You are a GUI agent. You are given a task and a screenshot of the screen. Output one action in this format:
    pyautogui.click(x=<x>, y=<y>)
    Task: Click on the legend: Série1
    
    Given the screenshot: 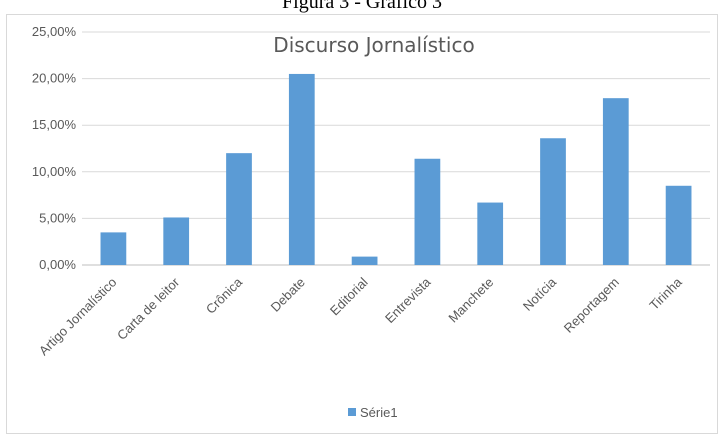 What is the action you would take?
    pyautogui.click(x=373, y=412)
    